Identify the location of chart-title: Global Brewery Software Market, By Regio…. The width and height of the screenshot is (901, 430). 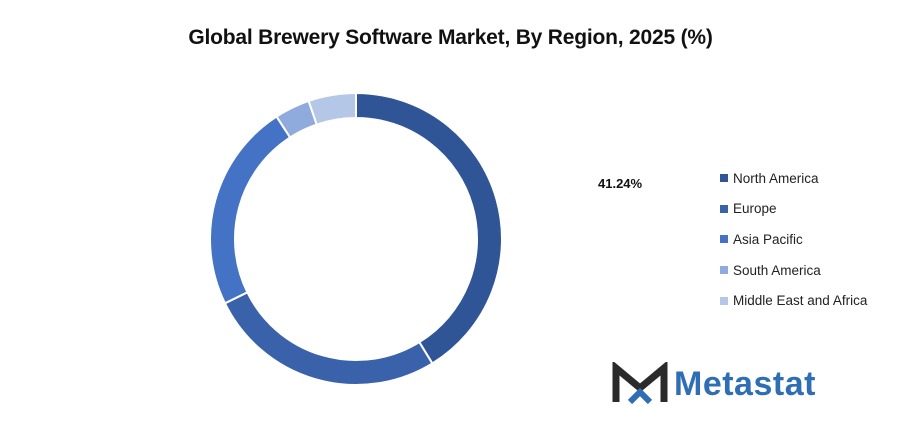
(450, 37).